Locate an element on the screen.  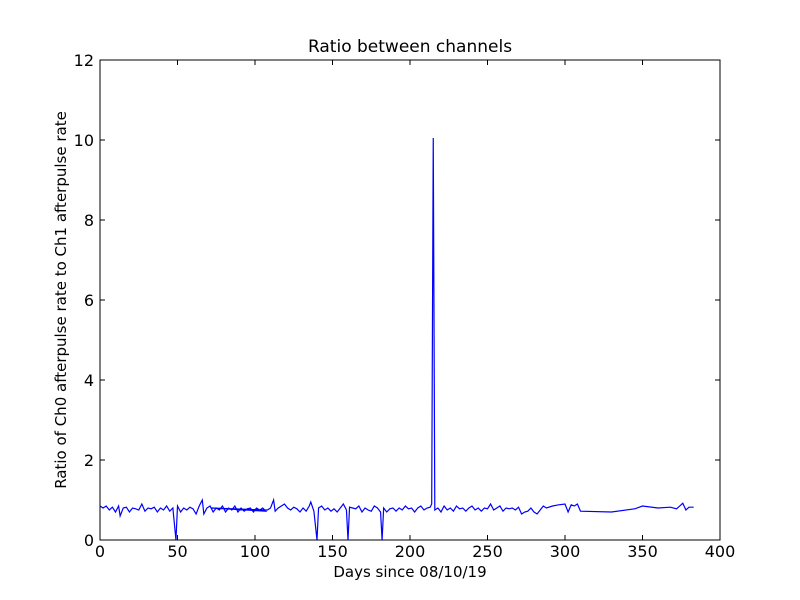
x-tick-label: 150 is located at coordinates (332, 551).